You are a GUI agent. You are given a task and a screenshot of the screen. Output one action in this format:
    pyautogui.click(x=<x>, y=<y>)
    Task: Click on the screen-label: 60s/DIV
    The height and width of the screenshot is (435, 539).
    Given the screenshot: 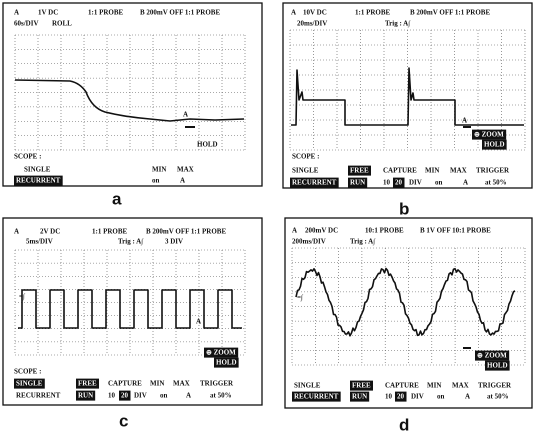 What is the action you would take?
    pyautogui.click(x=26, y=24)
    